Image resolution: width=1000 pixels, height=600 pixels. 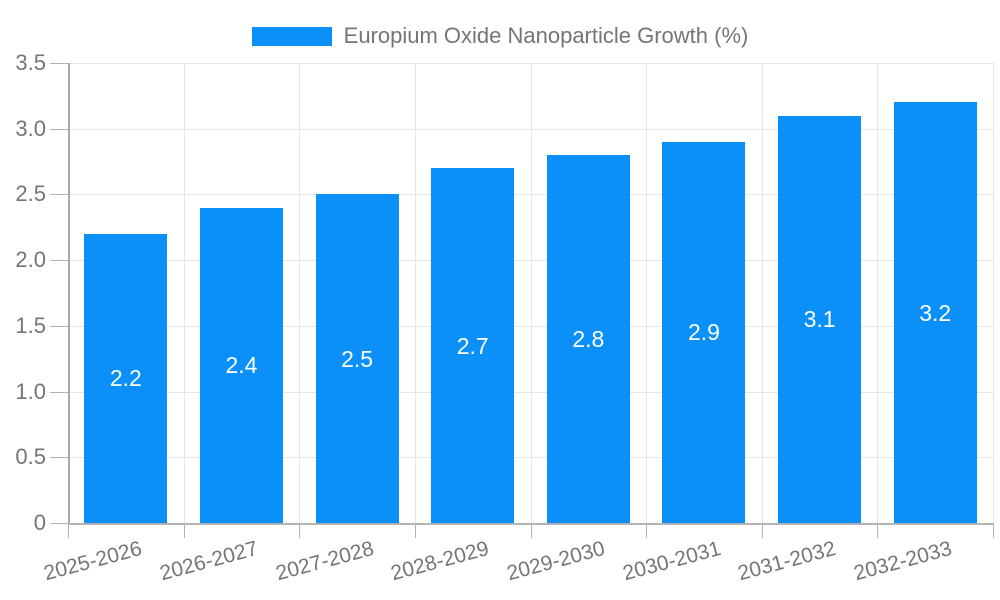 What do you see at coordinates (787, 561) in the screenshot?
I see `x-axis-label: 2031-2032` at bounding box center [787, 561].